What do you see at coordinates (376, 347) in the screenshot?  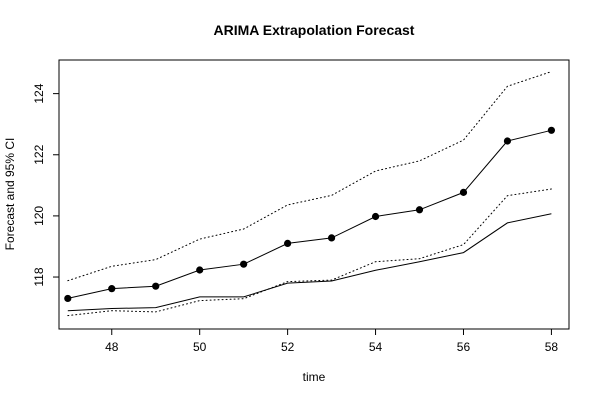 I see `x-tick-label: 54` at bounding box center [376, 347].